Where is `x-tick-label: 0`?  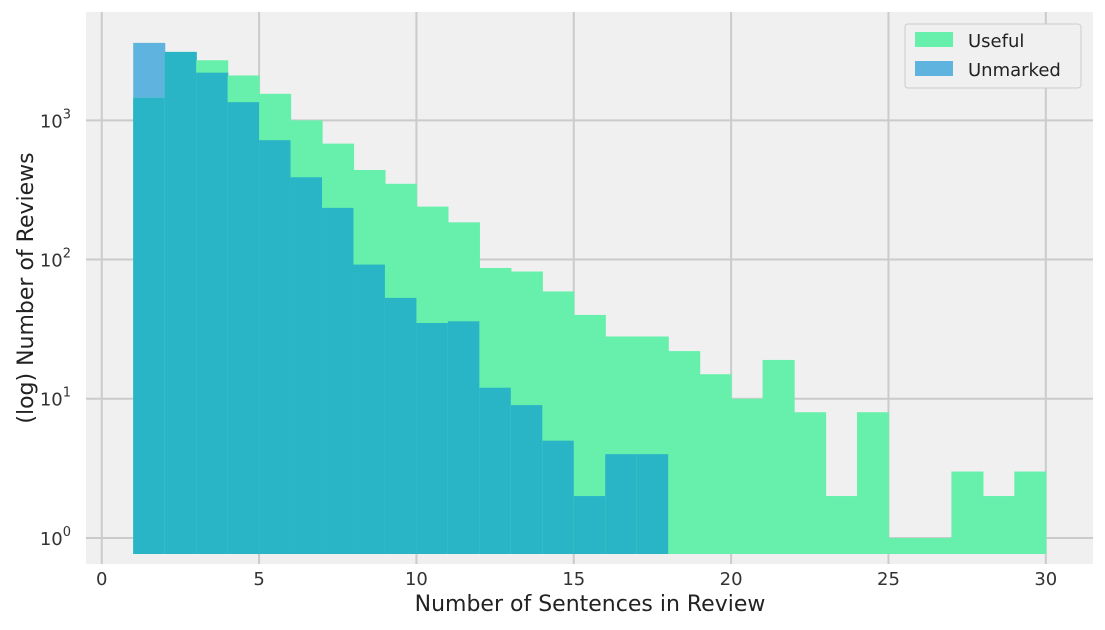 x-tick-label: 0 is located at coordinates (101, 579).